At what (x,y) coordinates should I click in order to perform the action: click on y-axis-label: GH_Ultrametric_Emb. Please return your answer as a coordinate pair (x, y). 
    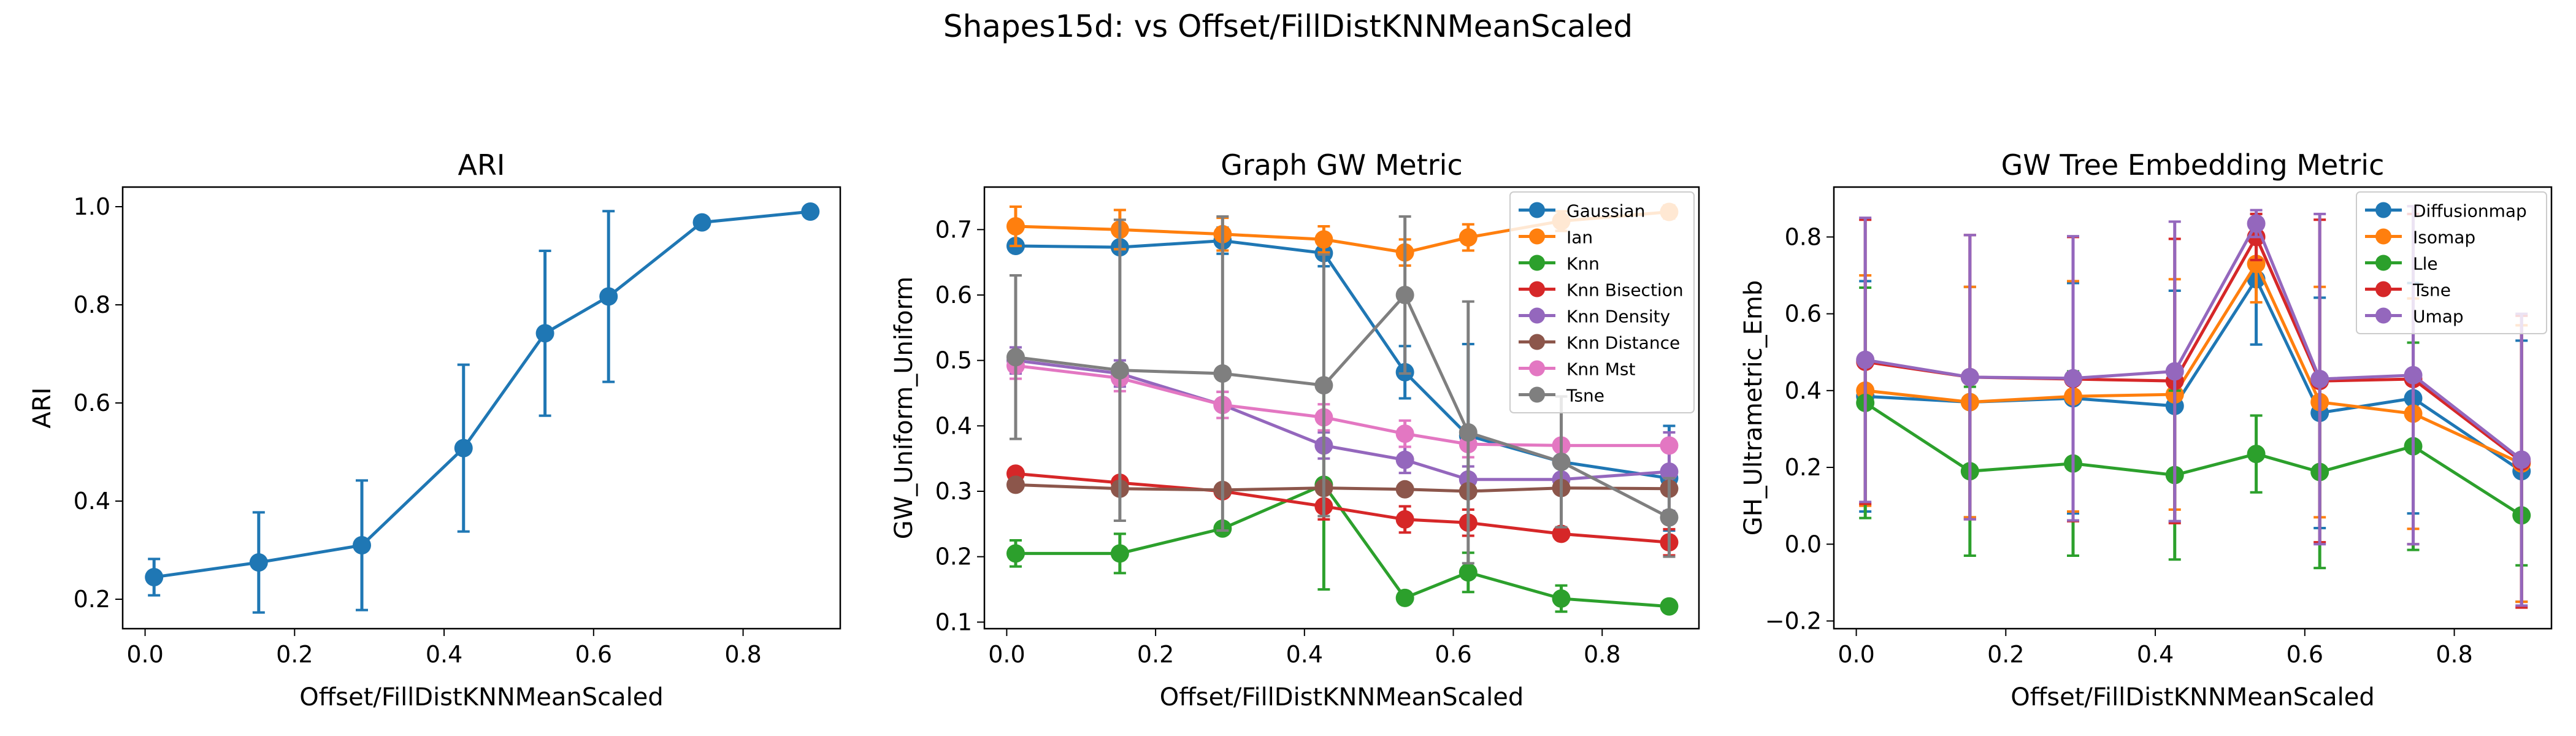
    Looking at the image, I should click on (1753, 408).